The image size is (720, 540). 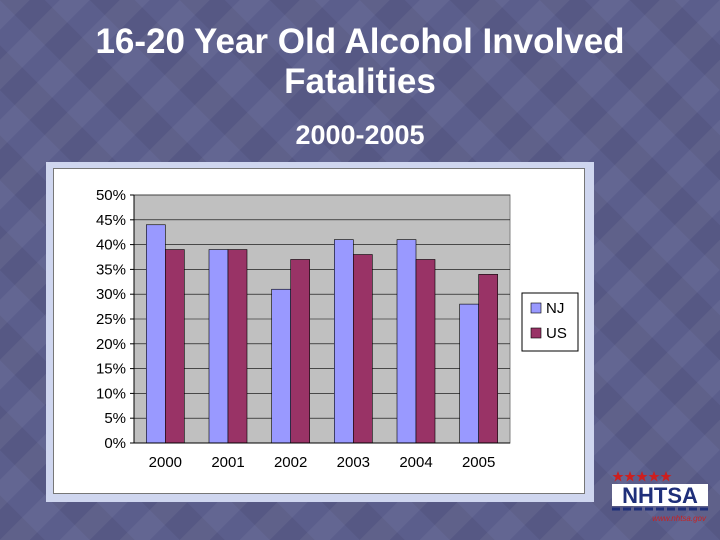 I want to click on bar-us-2000, so click(x=175, y=346).